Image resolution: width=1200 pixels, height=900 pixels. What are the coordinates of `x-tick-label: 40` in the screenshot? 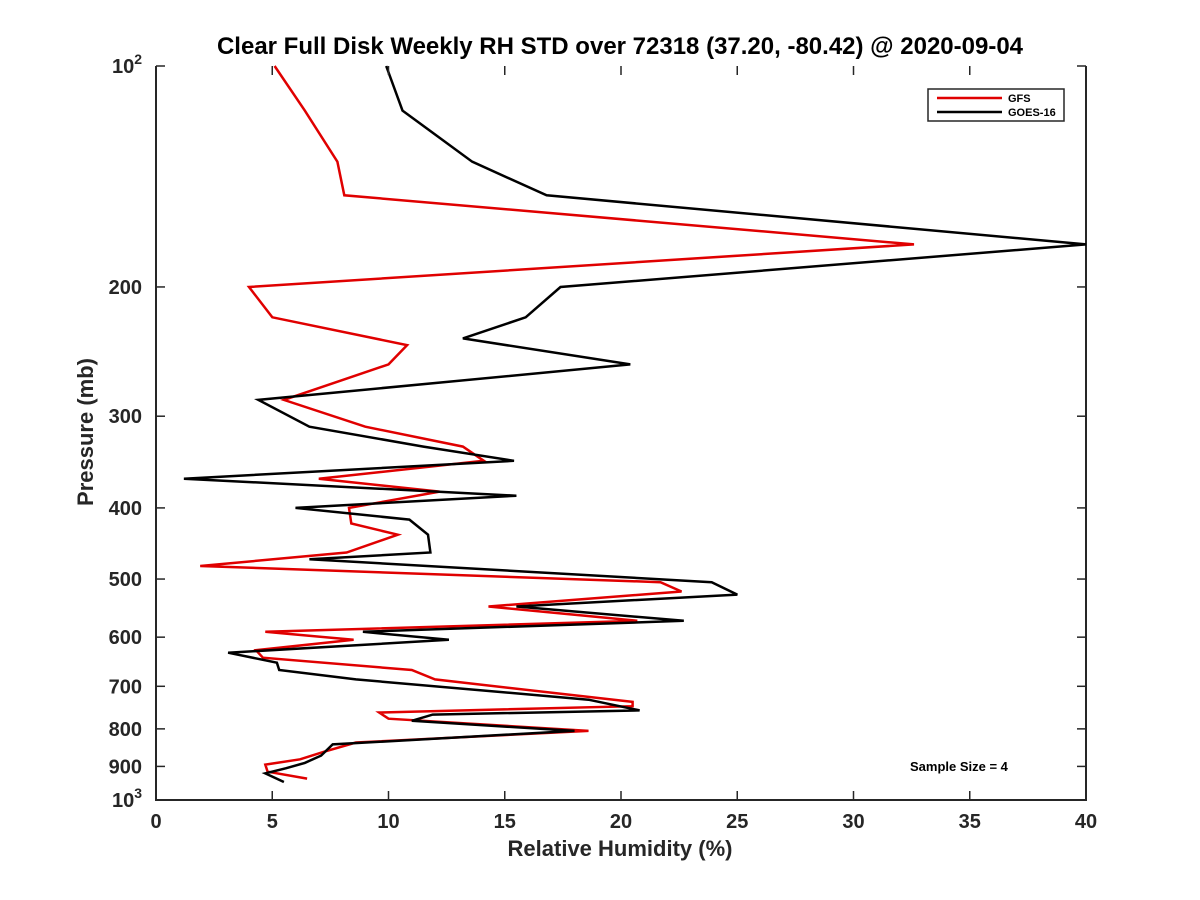 It's located at (1086, 822).